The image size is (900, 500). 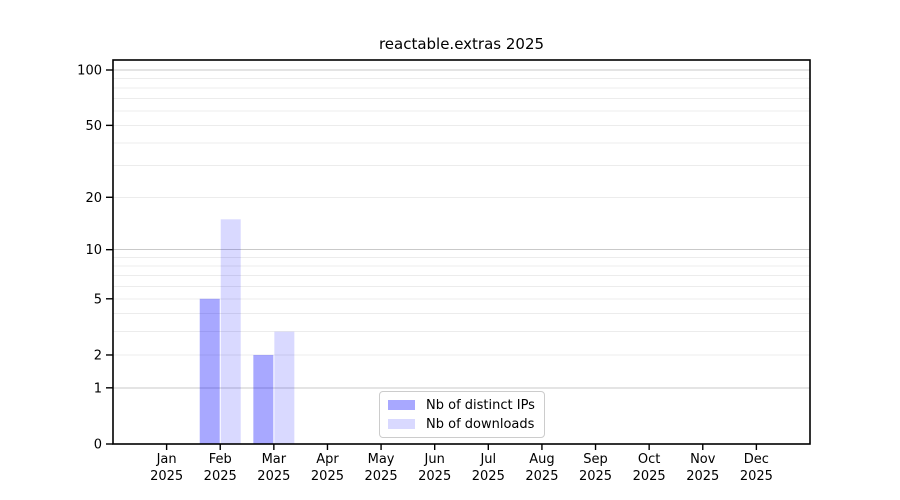 What do you see at coordinates (89, 71) in the screenshot?
I see `y-tick-label: 100` at bounding box center [89, 71].